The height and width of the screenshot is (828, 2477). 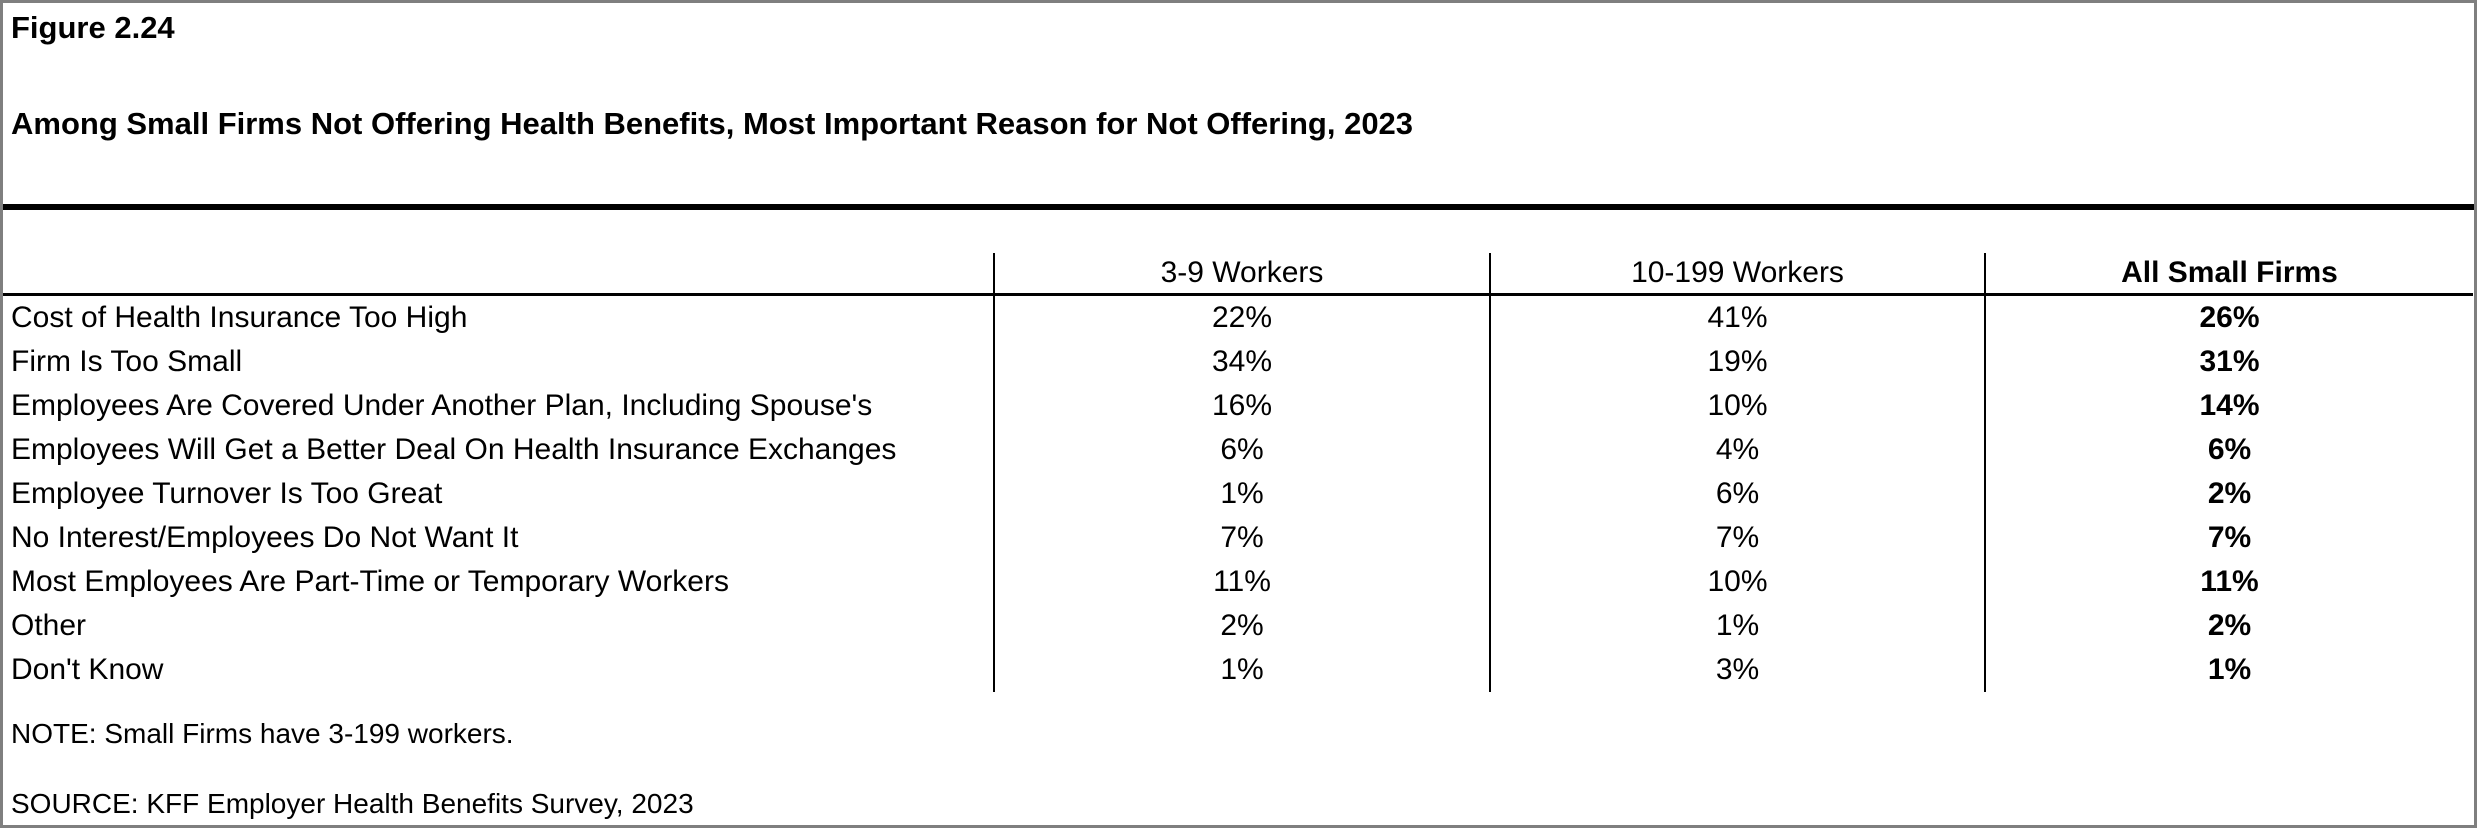 I want to click on table-row: Firm Is Too Small 34% 19% 31%, so click(x=1238, y=362).